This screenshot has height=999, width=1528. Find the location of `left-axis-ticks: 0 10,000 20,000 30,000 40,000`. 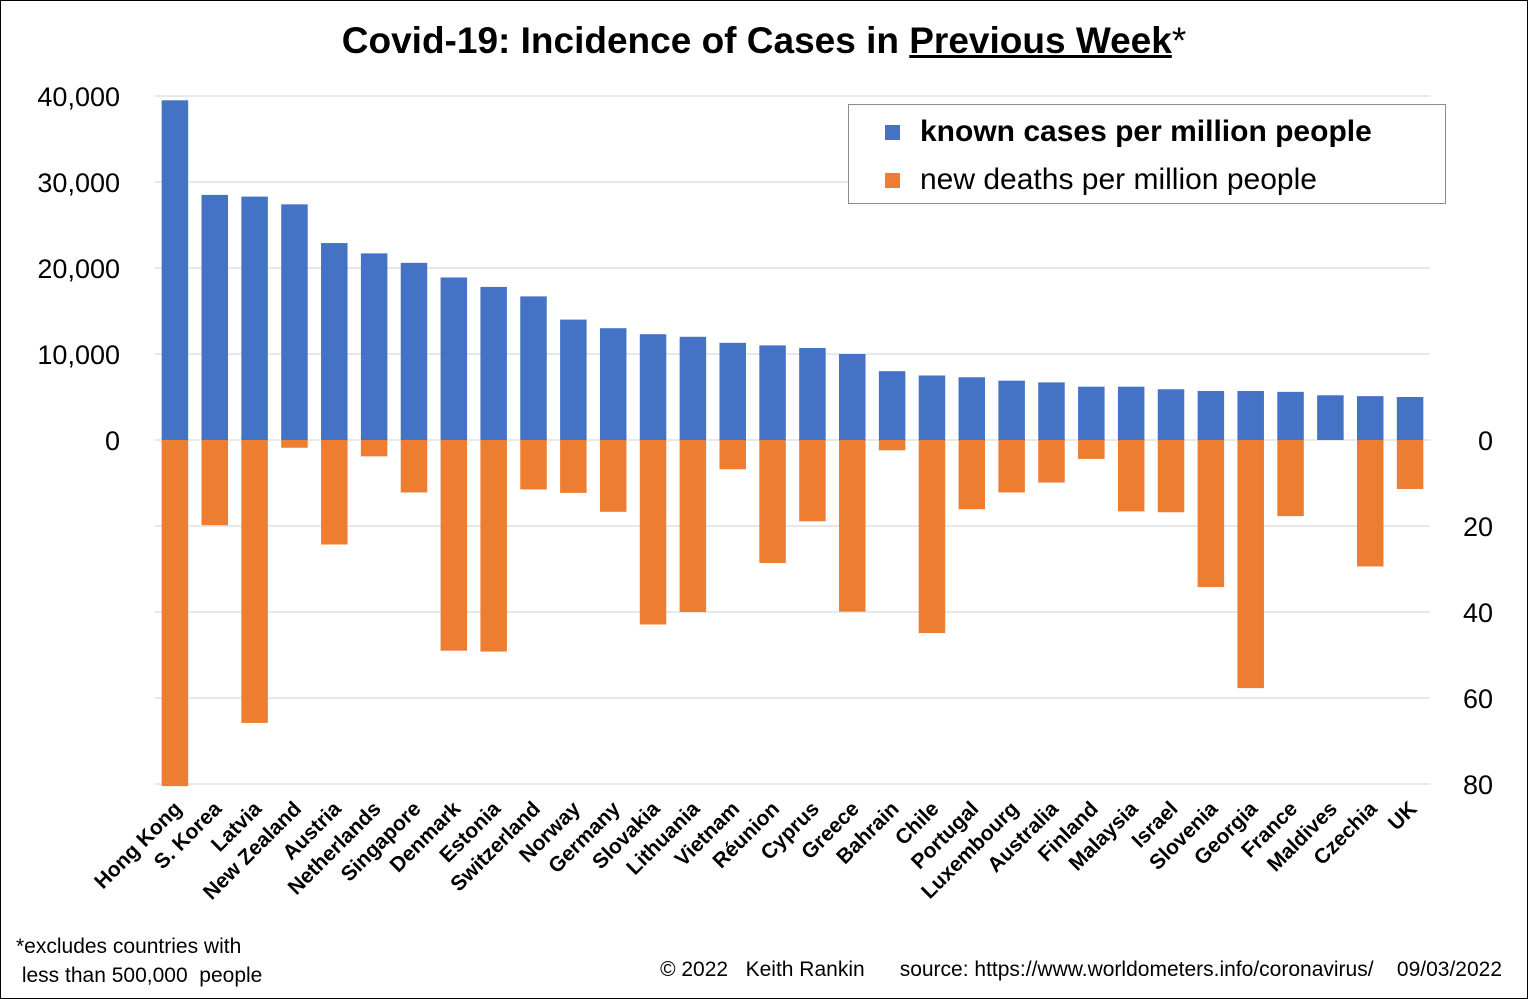

left-axis-ticks: 0 10,000 20,000 30,000 40,000 is located at coordinates (78, 269).